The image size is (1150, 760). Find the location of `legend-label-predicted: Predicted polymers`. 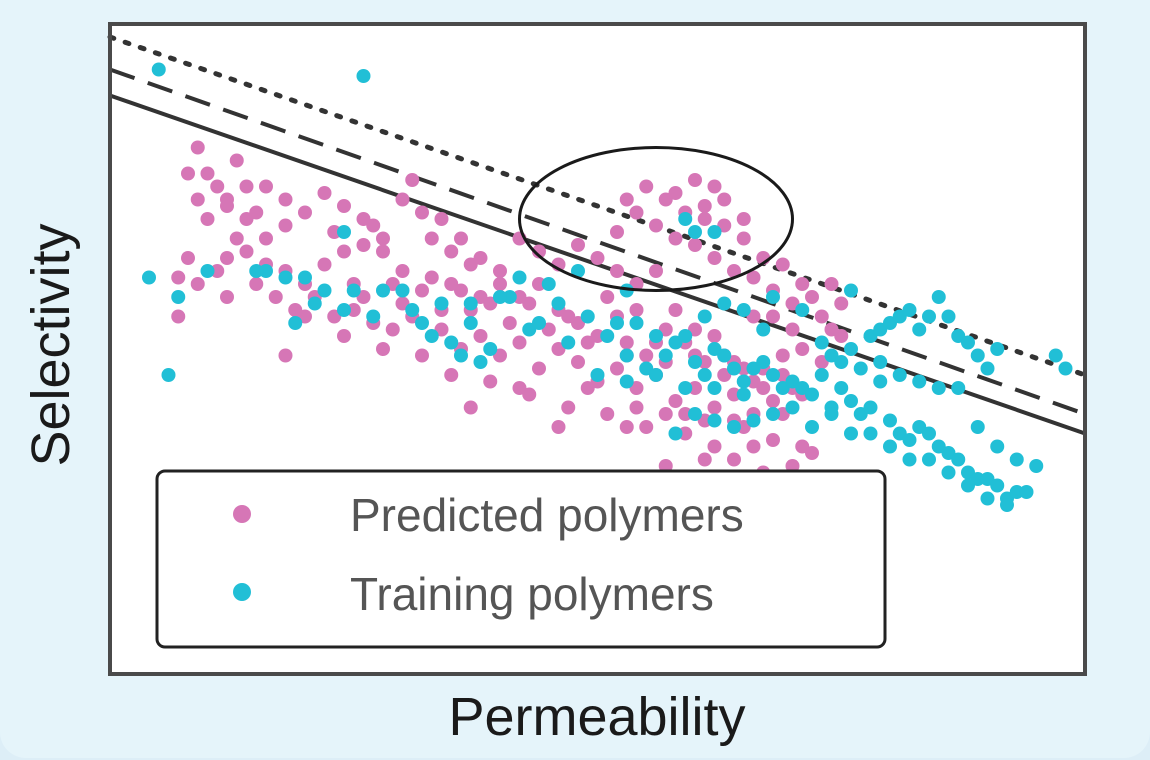

legend-label-predicted: Predicted polymers is located at coordinates (547, 515).